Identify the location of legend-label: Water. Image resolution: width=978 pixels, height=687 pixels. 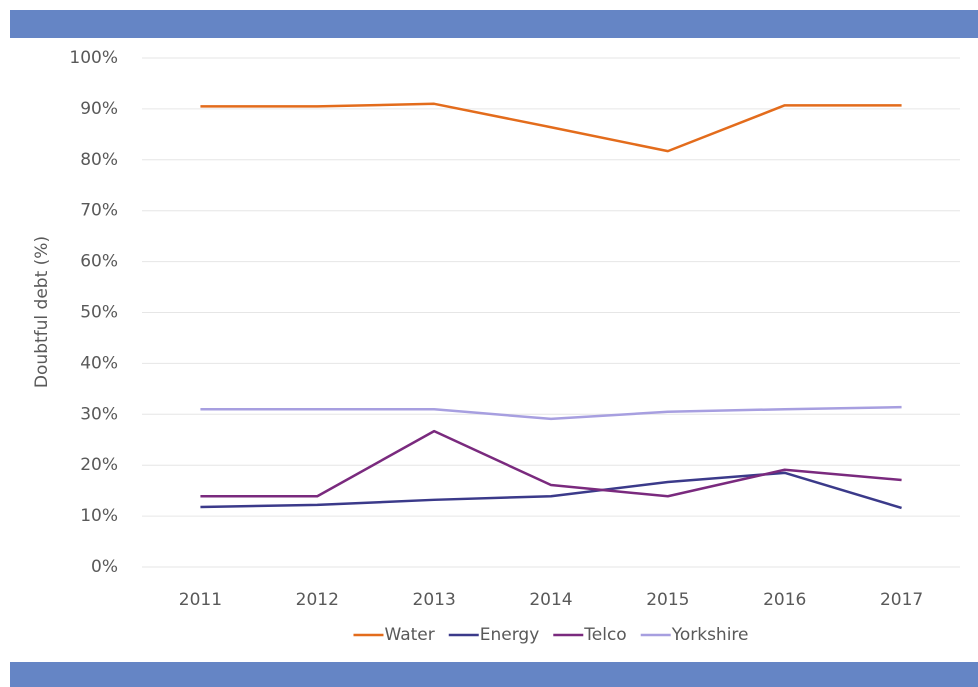
(409, 635).